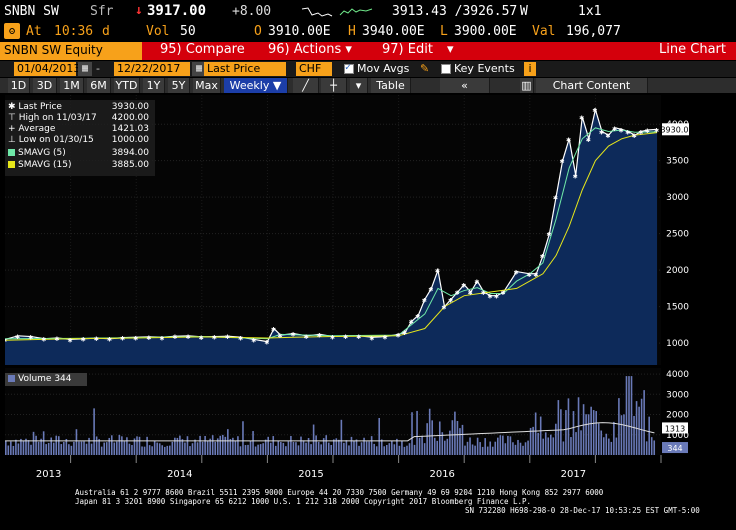 The width and height of the screenshot is (736, 530). What do you see at coordinates (450, 49) in the screenshot?
I see `edit-dropdown-icon: ▾` at bounding box center [450, 49].